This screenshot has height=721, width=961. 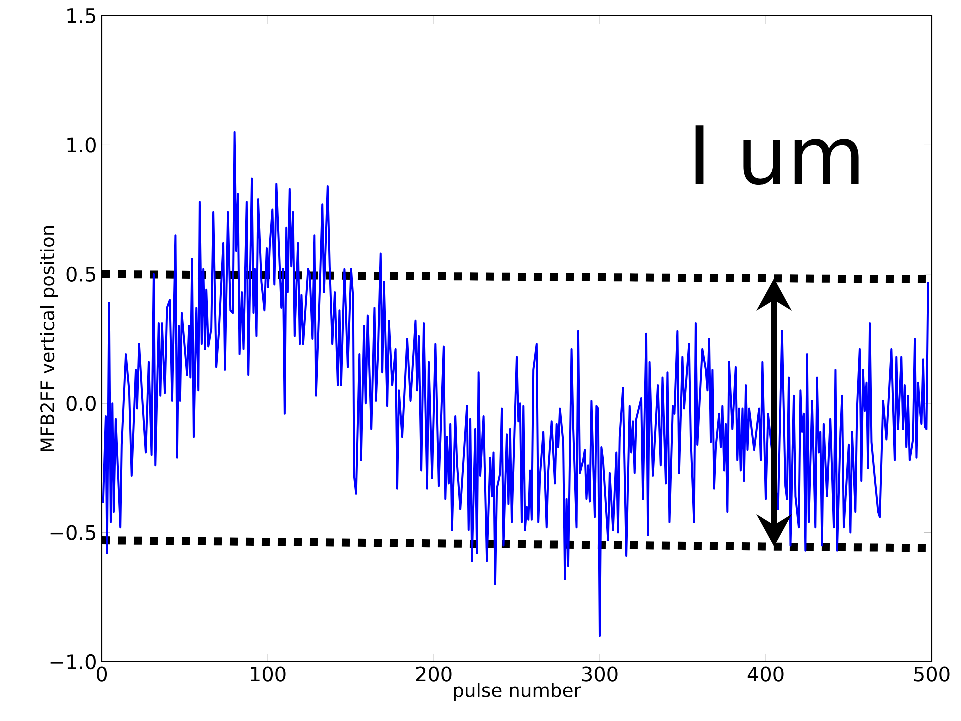 What do you see at coordinates (268, 674) in the screenshot?
I see `x-tick-label: 100` at bounding box center [268, 674].